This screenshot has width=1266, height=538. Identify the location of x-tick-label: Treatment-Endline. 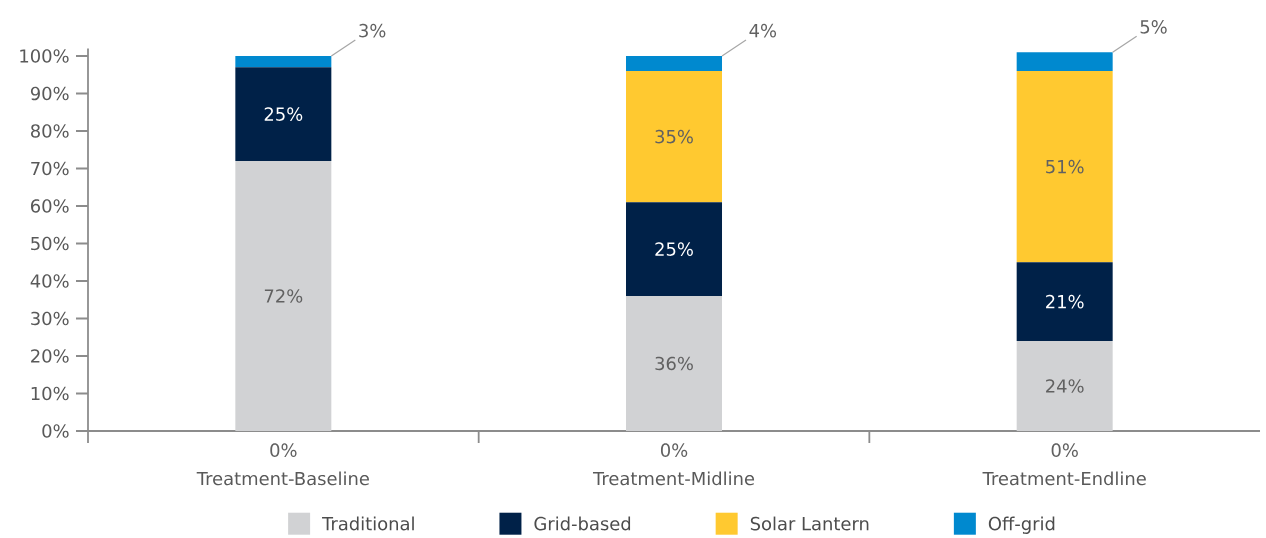
(1064, 478).